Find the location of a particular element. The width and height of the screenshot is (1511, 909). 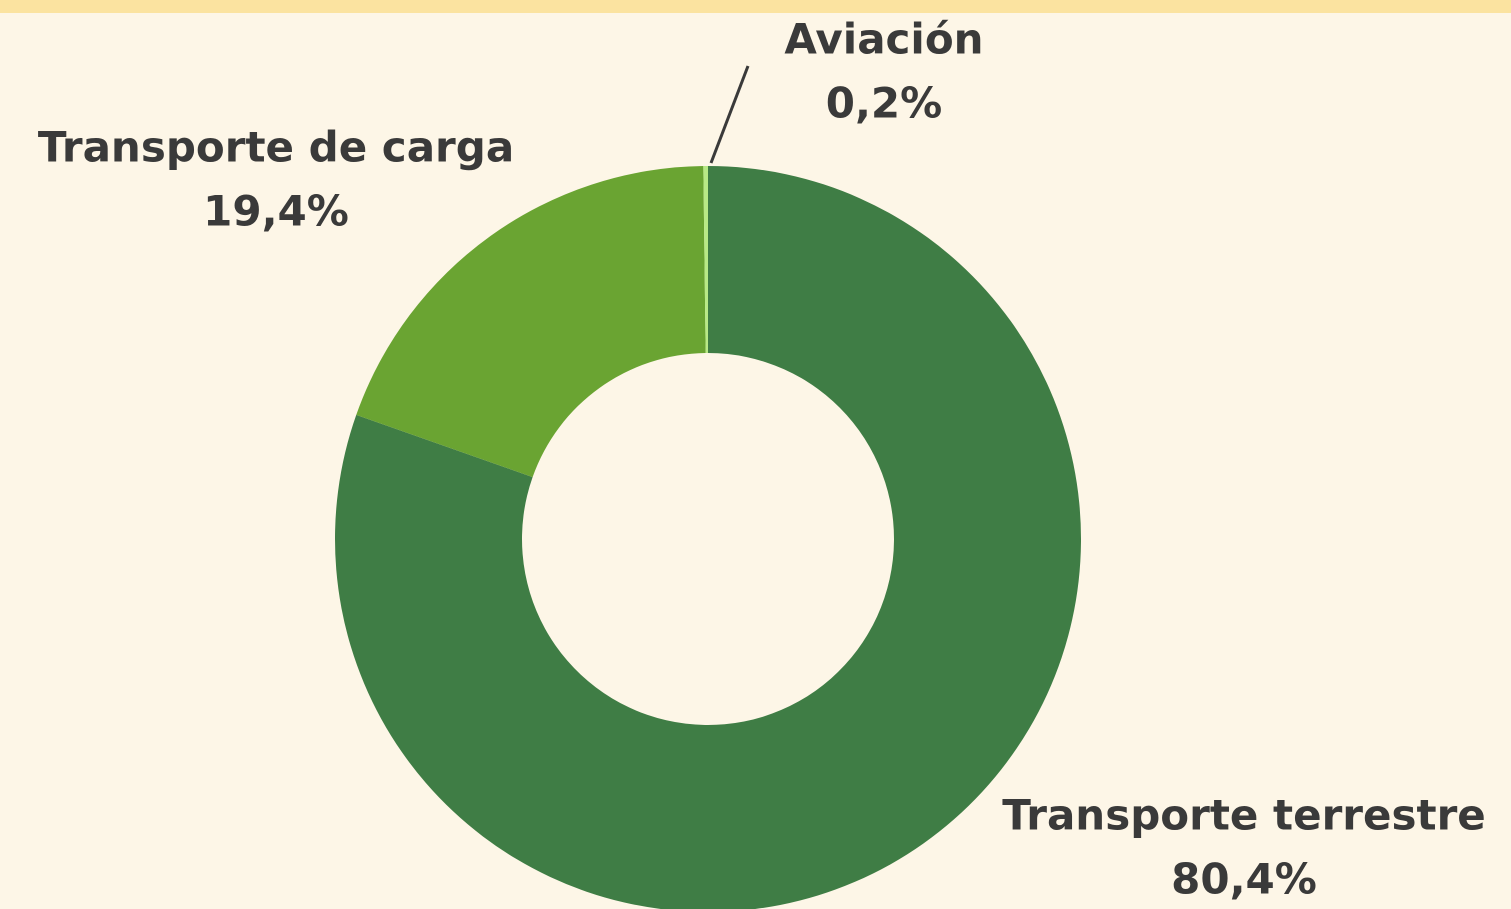

slice-label: Aviación is located at coordinates (883, 39).